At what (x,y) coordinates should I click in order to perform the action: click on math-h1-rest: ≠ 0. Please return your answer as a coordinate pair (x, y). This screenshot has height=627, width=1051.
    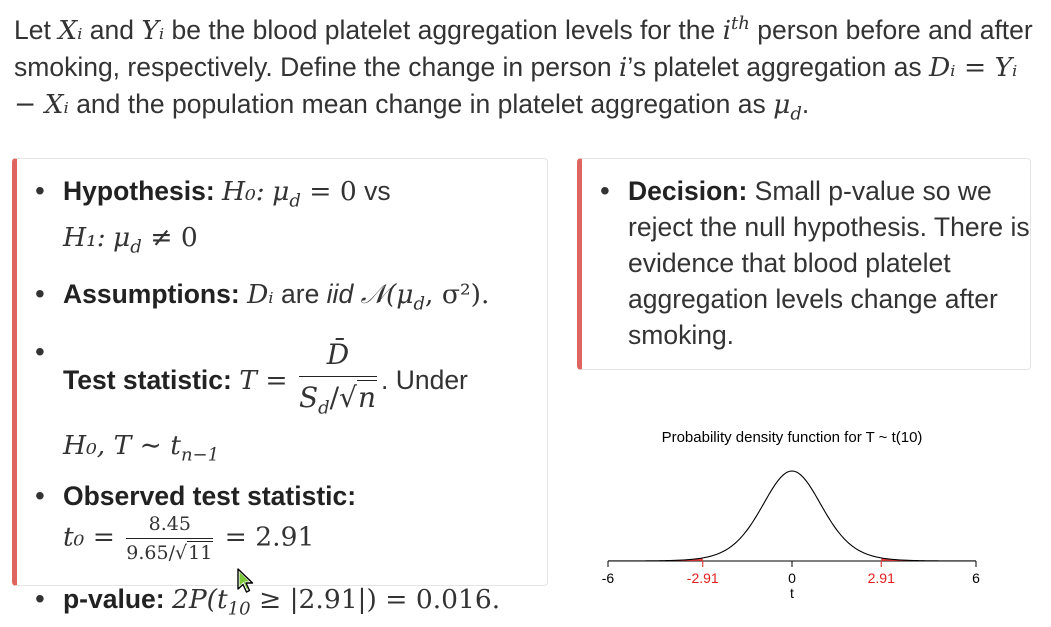
    Looking at the image, I should click on (169, 238).